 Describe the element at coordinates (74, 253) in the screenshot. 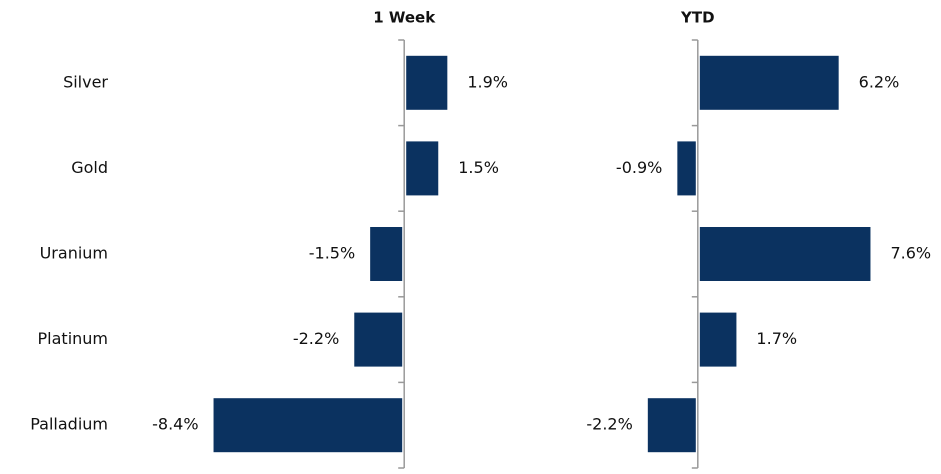

I see `category-label: Uranium` at that location.